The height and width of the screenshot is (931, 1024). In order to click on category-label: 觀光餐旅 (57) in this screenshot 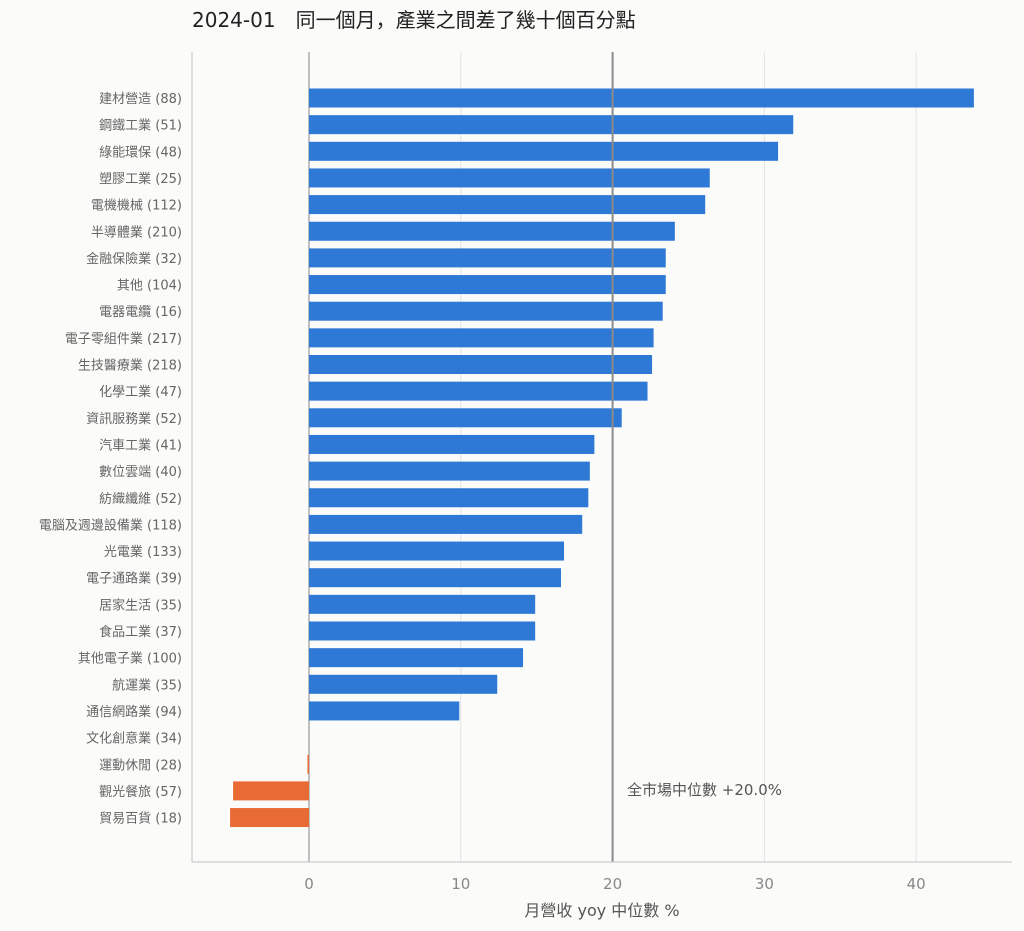, I will do `click(140, 792)`.